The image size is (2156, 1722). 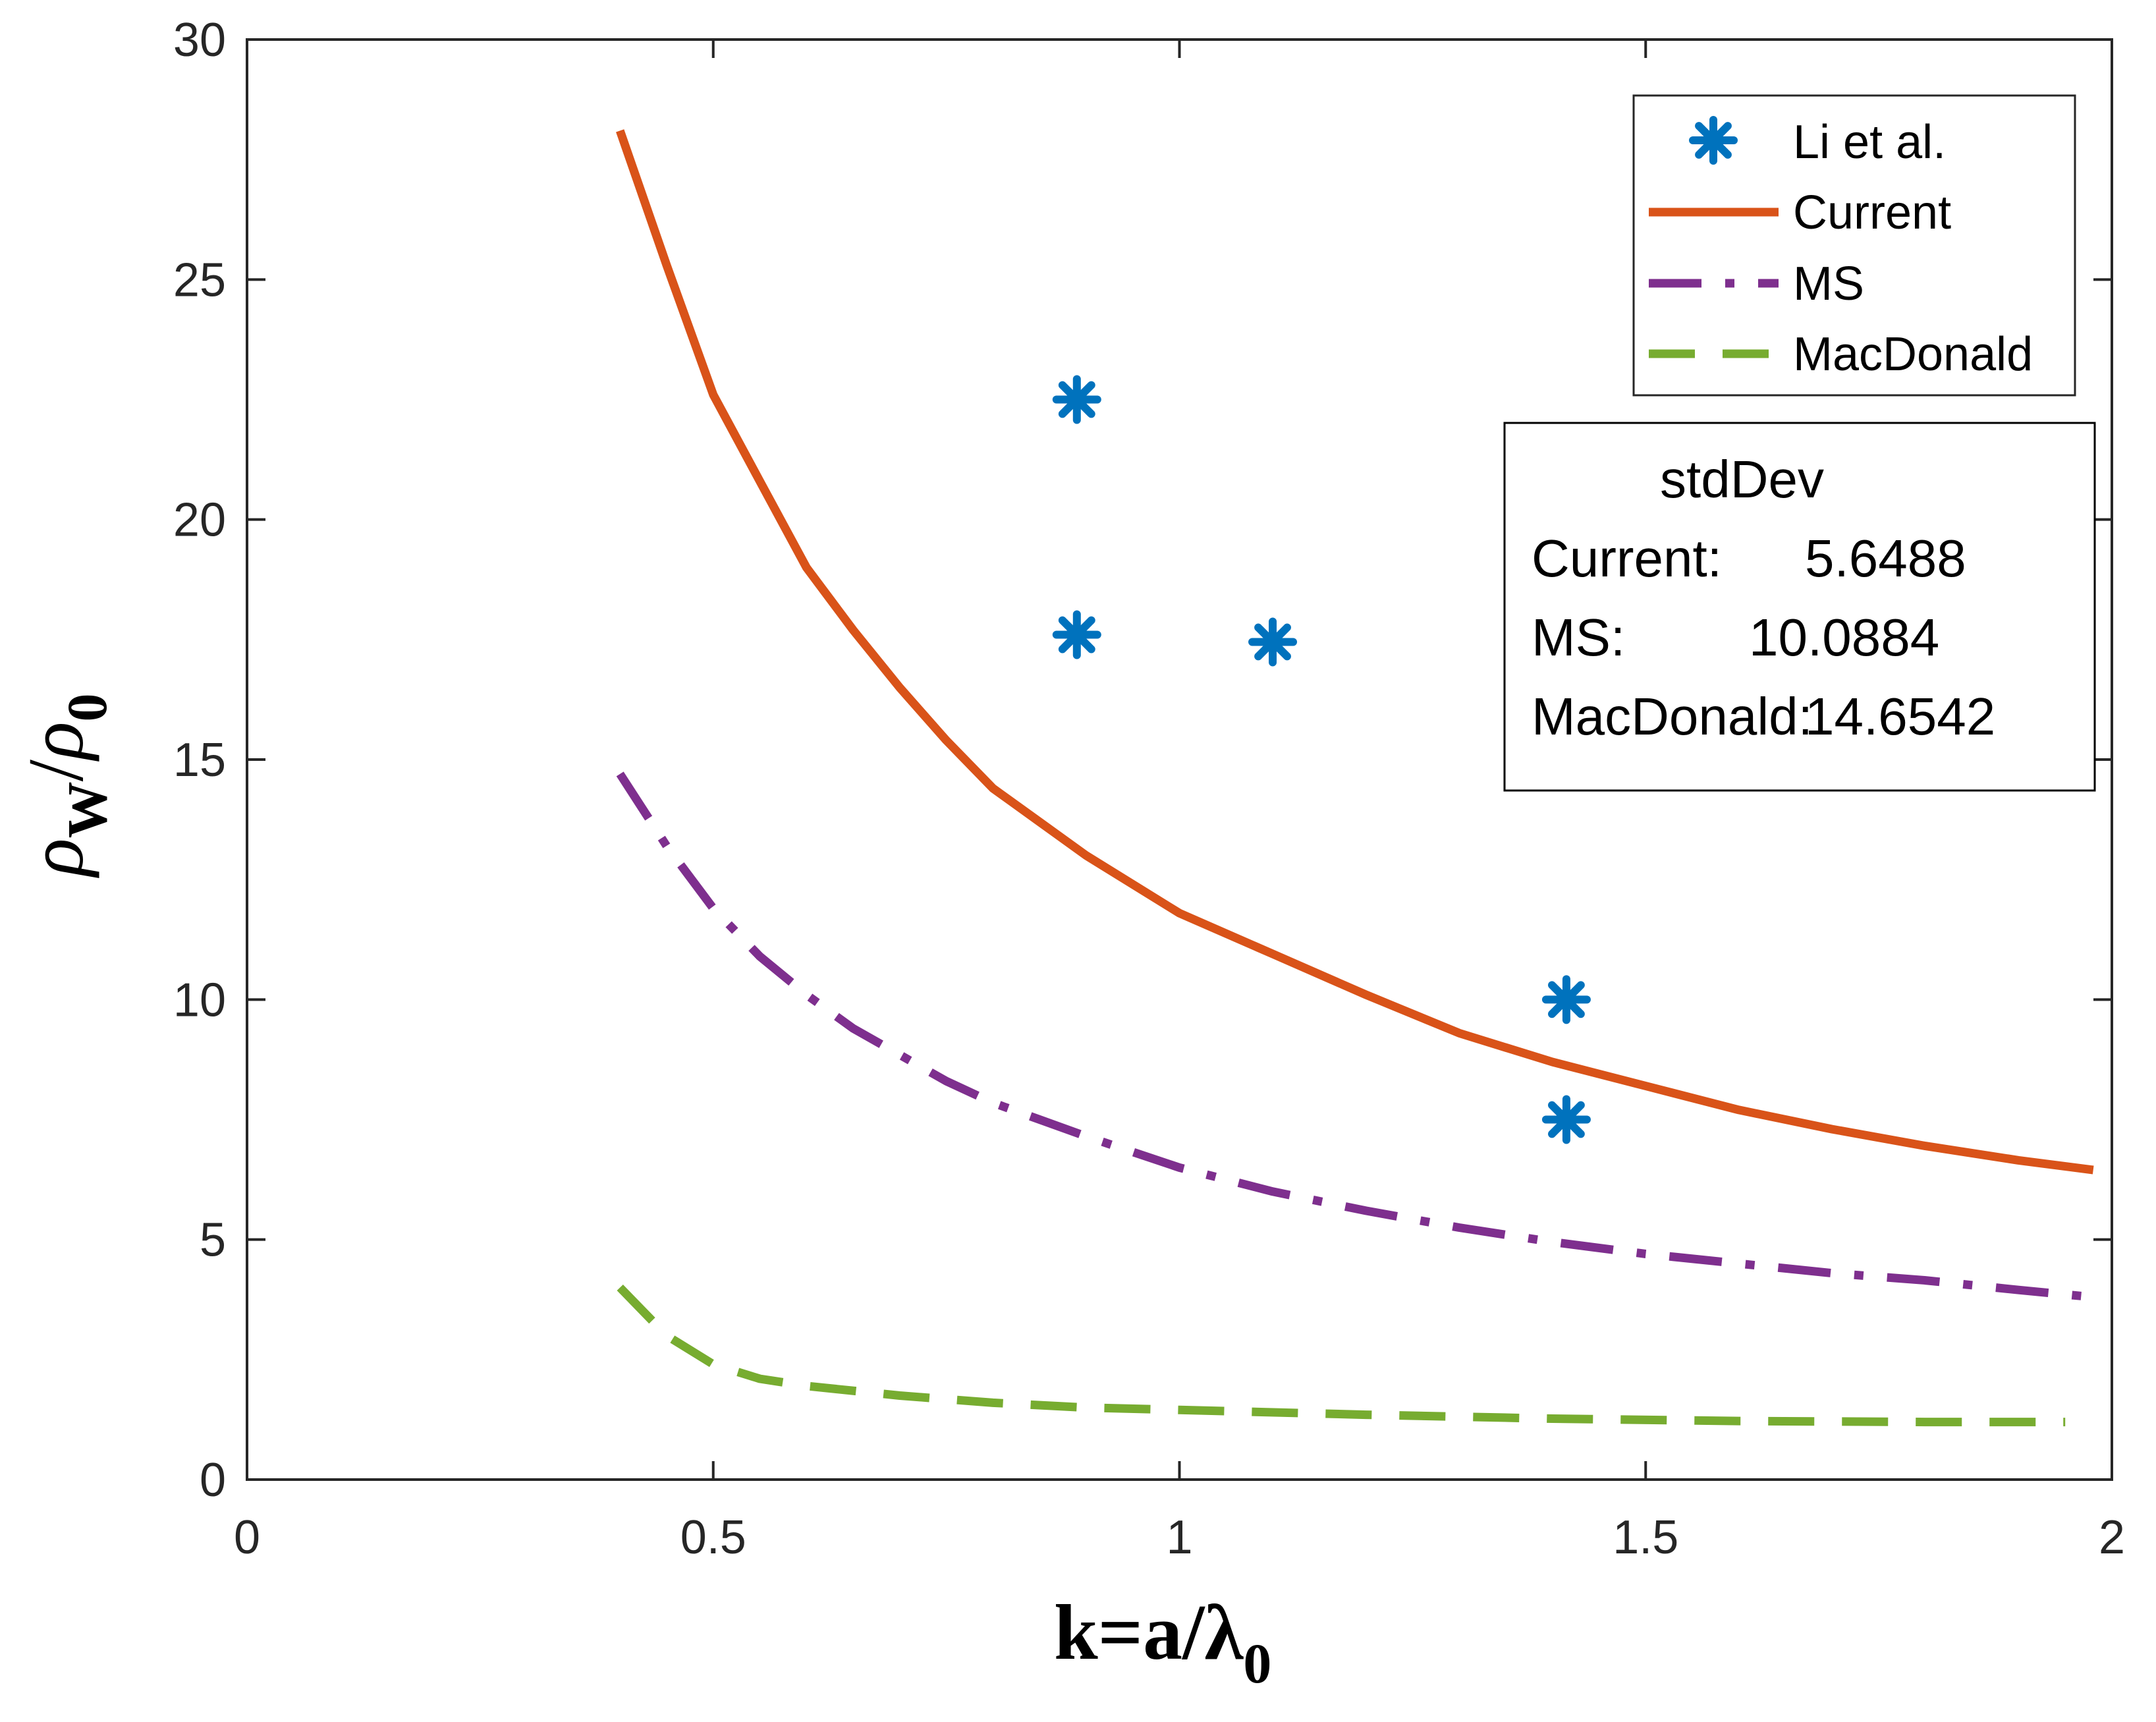 I want to click on y-tick-label: 30, so click(x=199, y=40).